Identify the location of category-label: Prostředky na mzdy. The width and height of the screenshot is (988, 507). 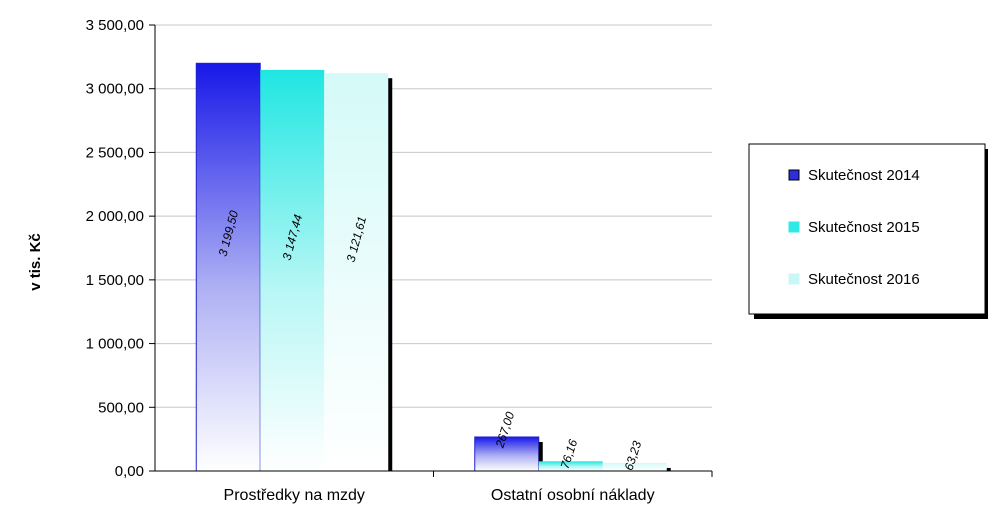
(294, 495).